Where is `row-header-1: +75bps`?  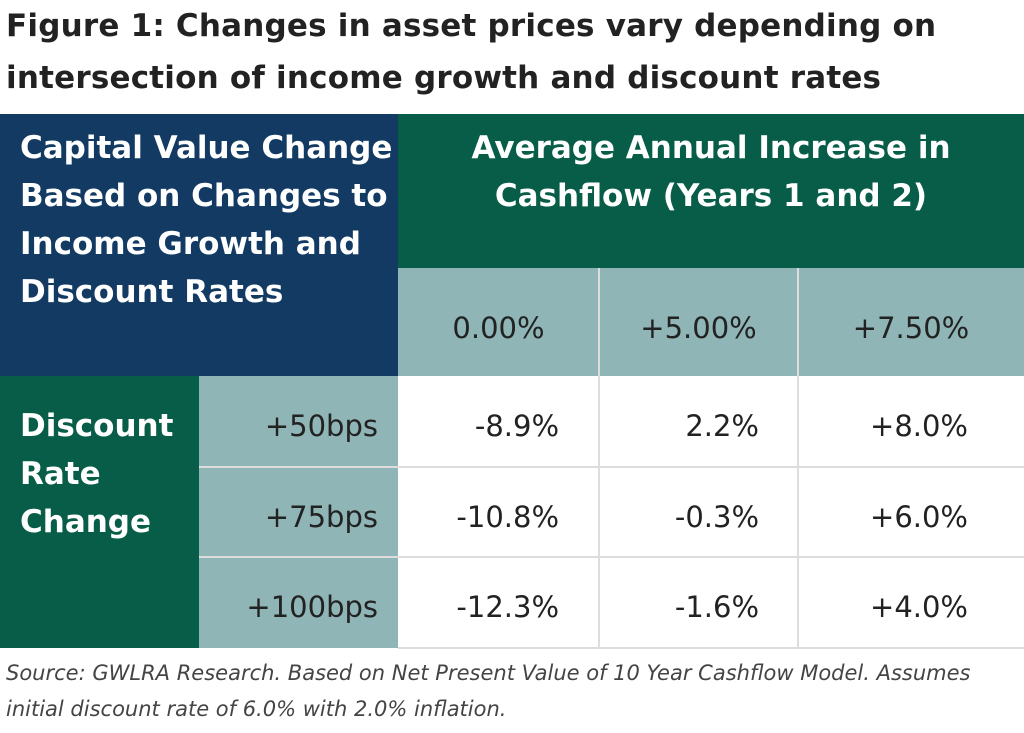 row-header-1: +75bps is located at coordinates (298, 511).